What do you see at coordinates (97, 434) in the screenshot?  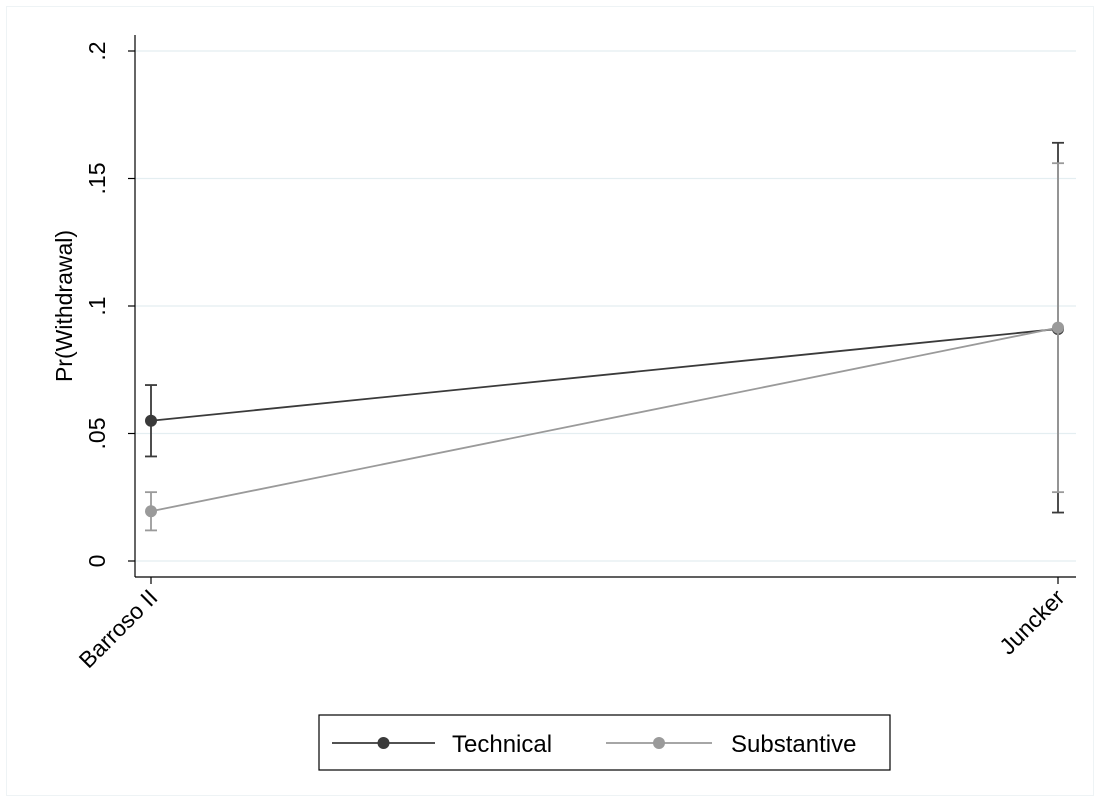 I see `y-tick-label-1: .05` at bounding box center [97, 434].